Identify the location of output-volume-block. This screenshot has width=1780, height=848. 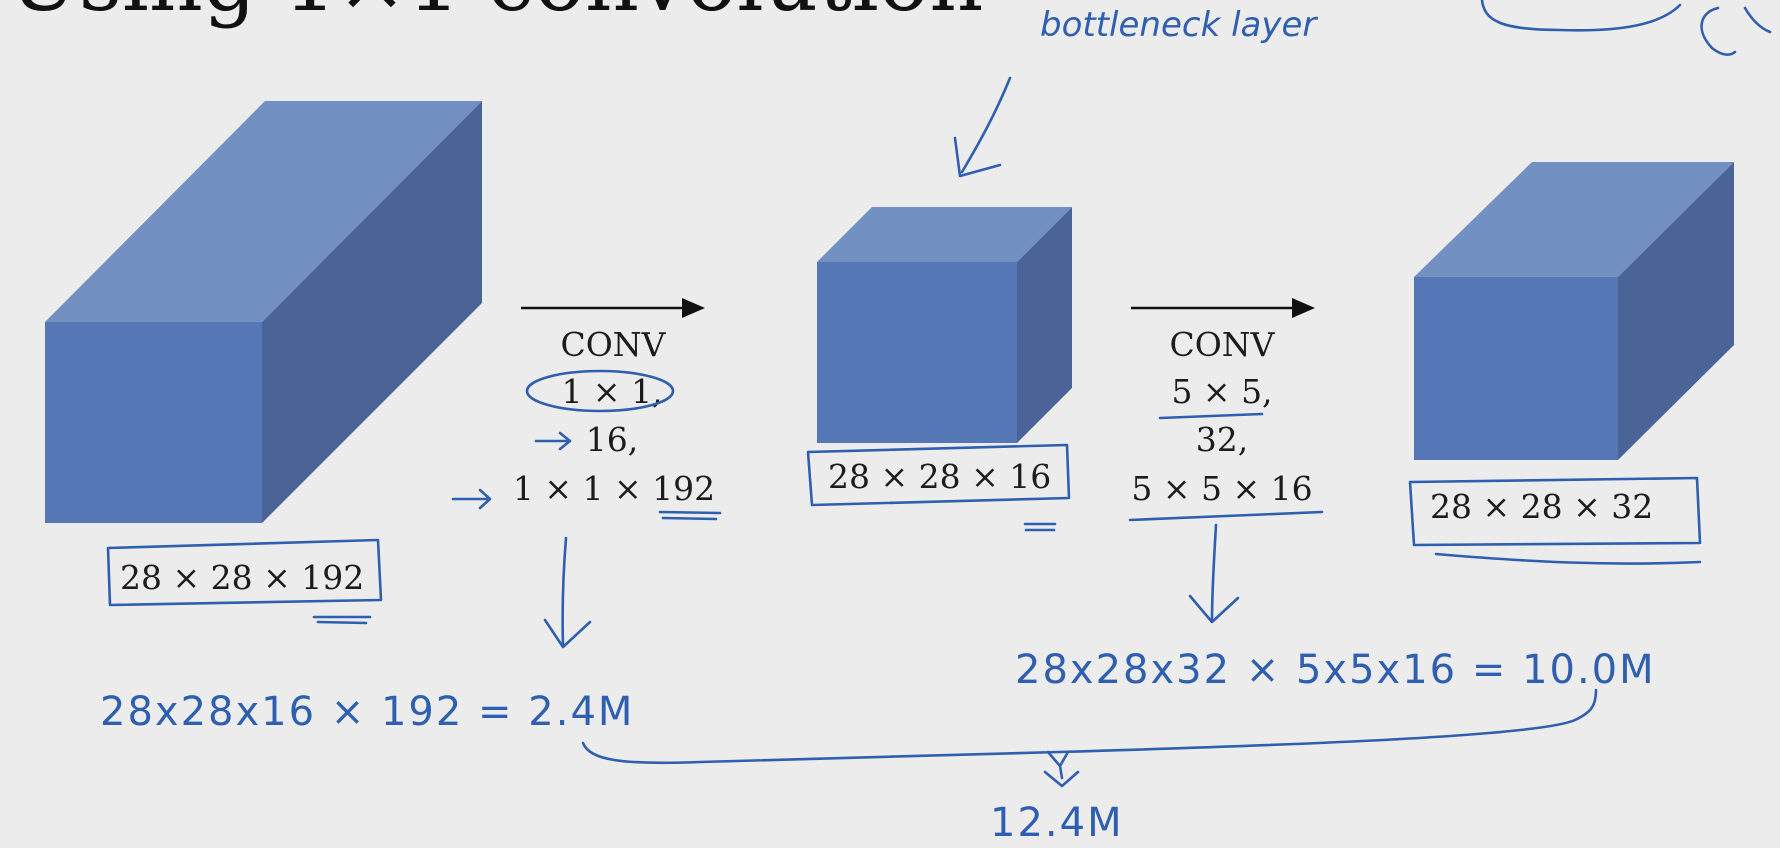
(1574, 311).